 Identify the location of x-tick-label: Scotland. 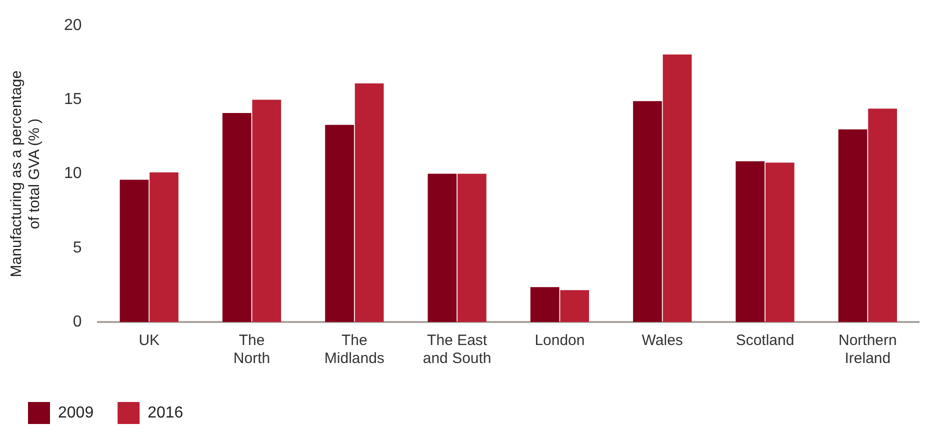
(765, 341).